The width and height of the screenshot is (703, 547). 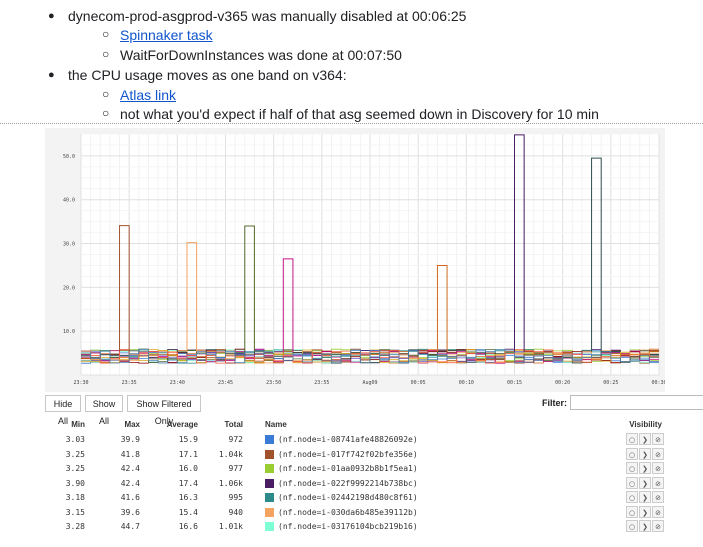 I want to click on atlas-link: Atlas link, so click(x=148, y=95).